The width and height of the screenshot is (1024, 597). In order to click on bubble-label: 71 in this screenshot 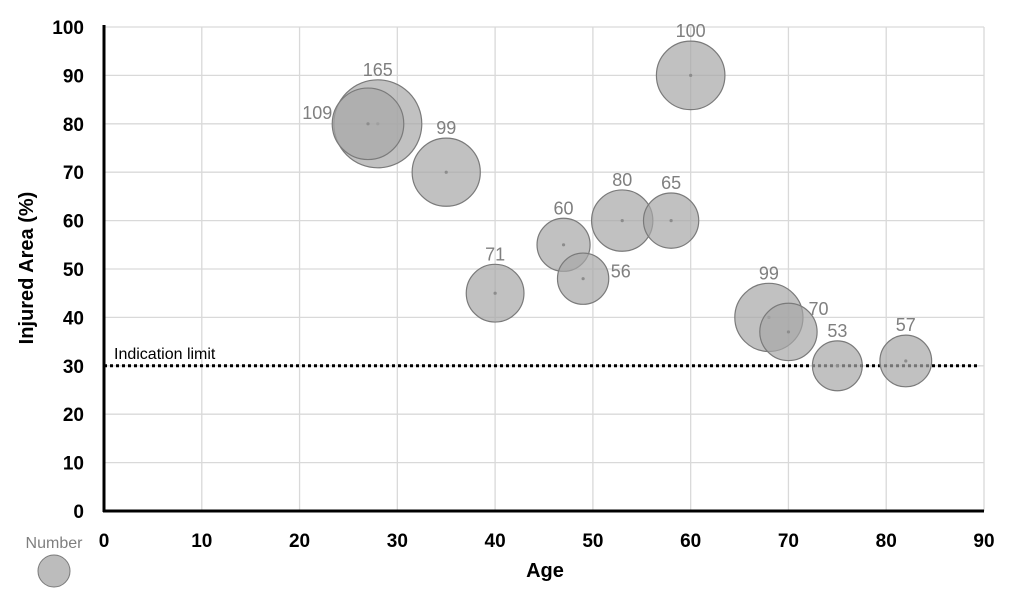, I will do `click(495, 254)`.